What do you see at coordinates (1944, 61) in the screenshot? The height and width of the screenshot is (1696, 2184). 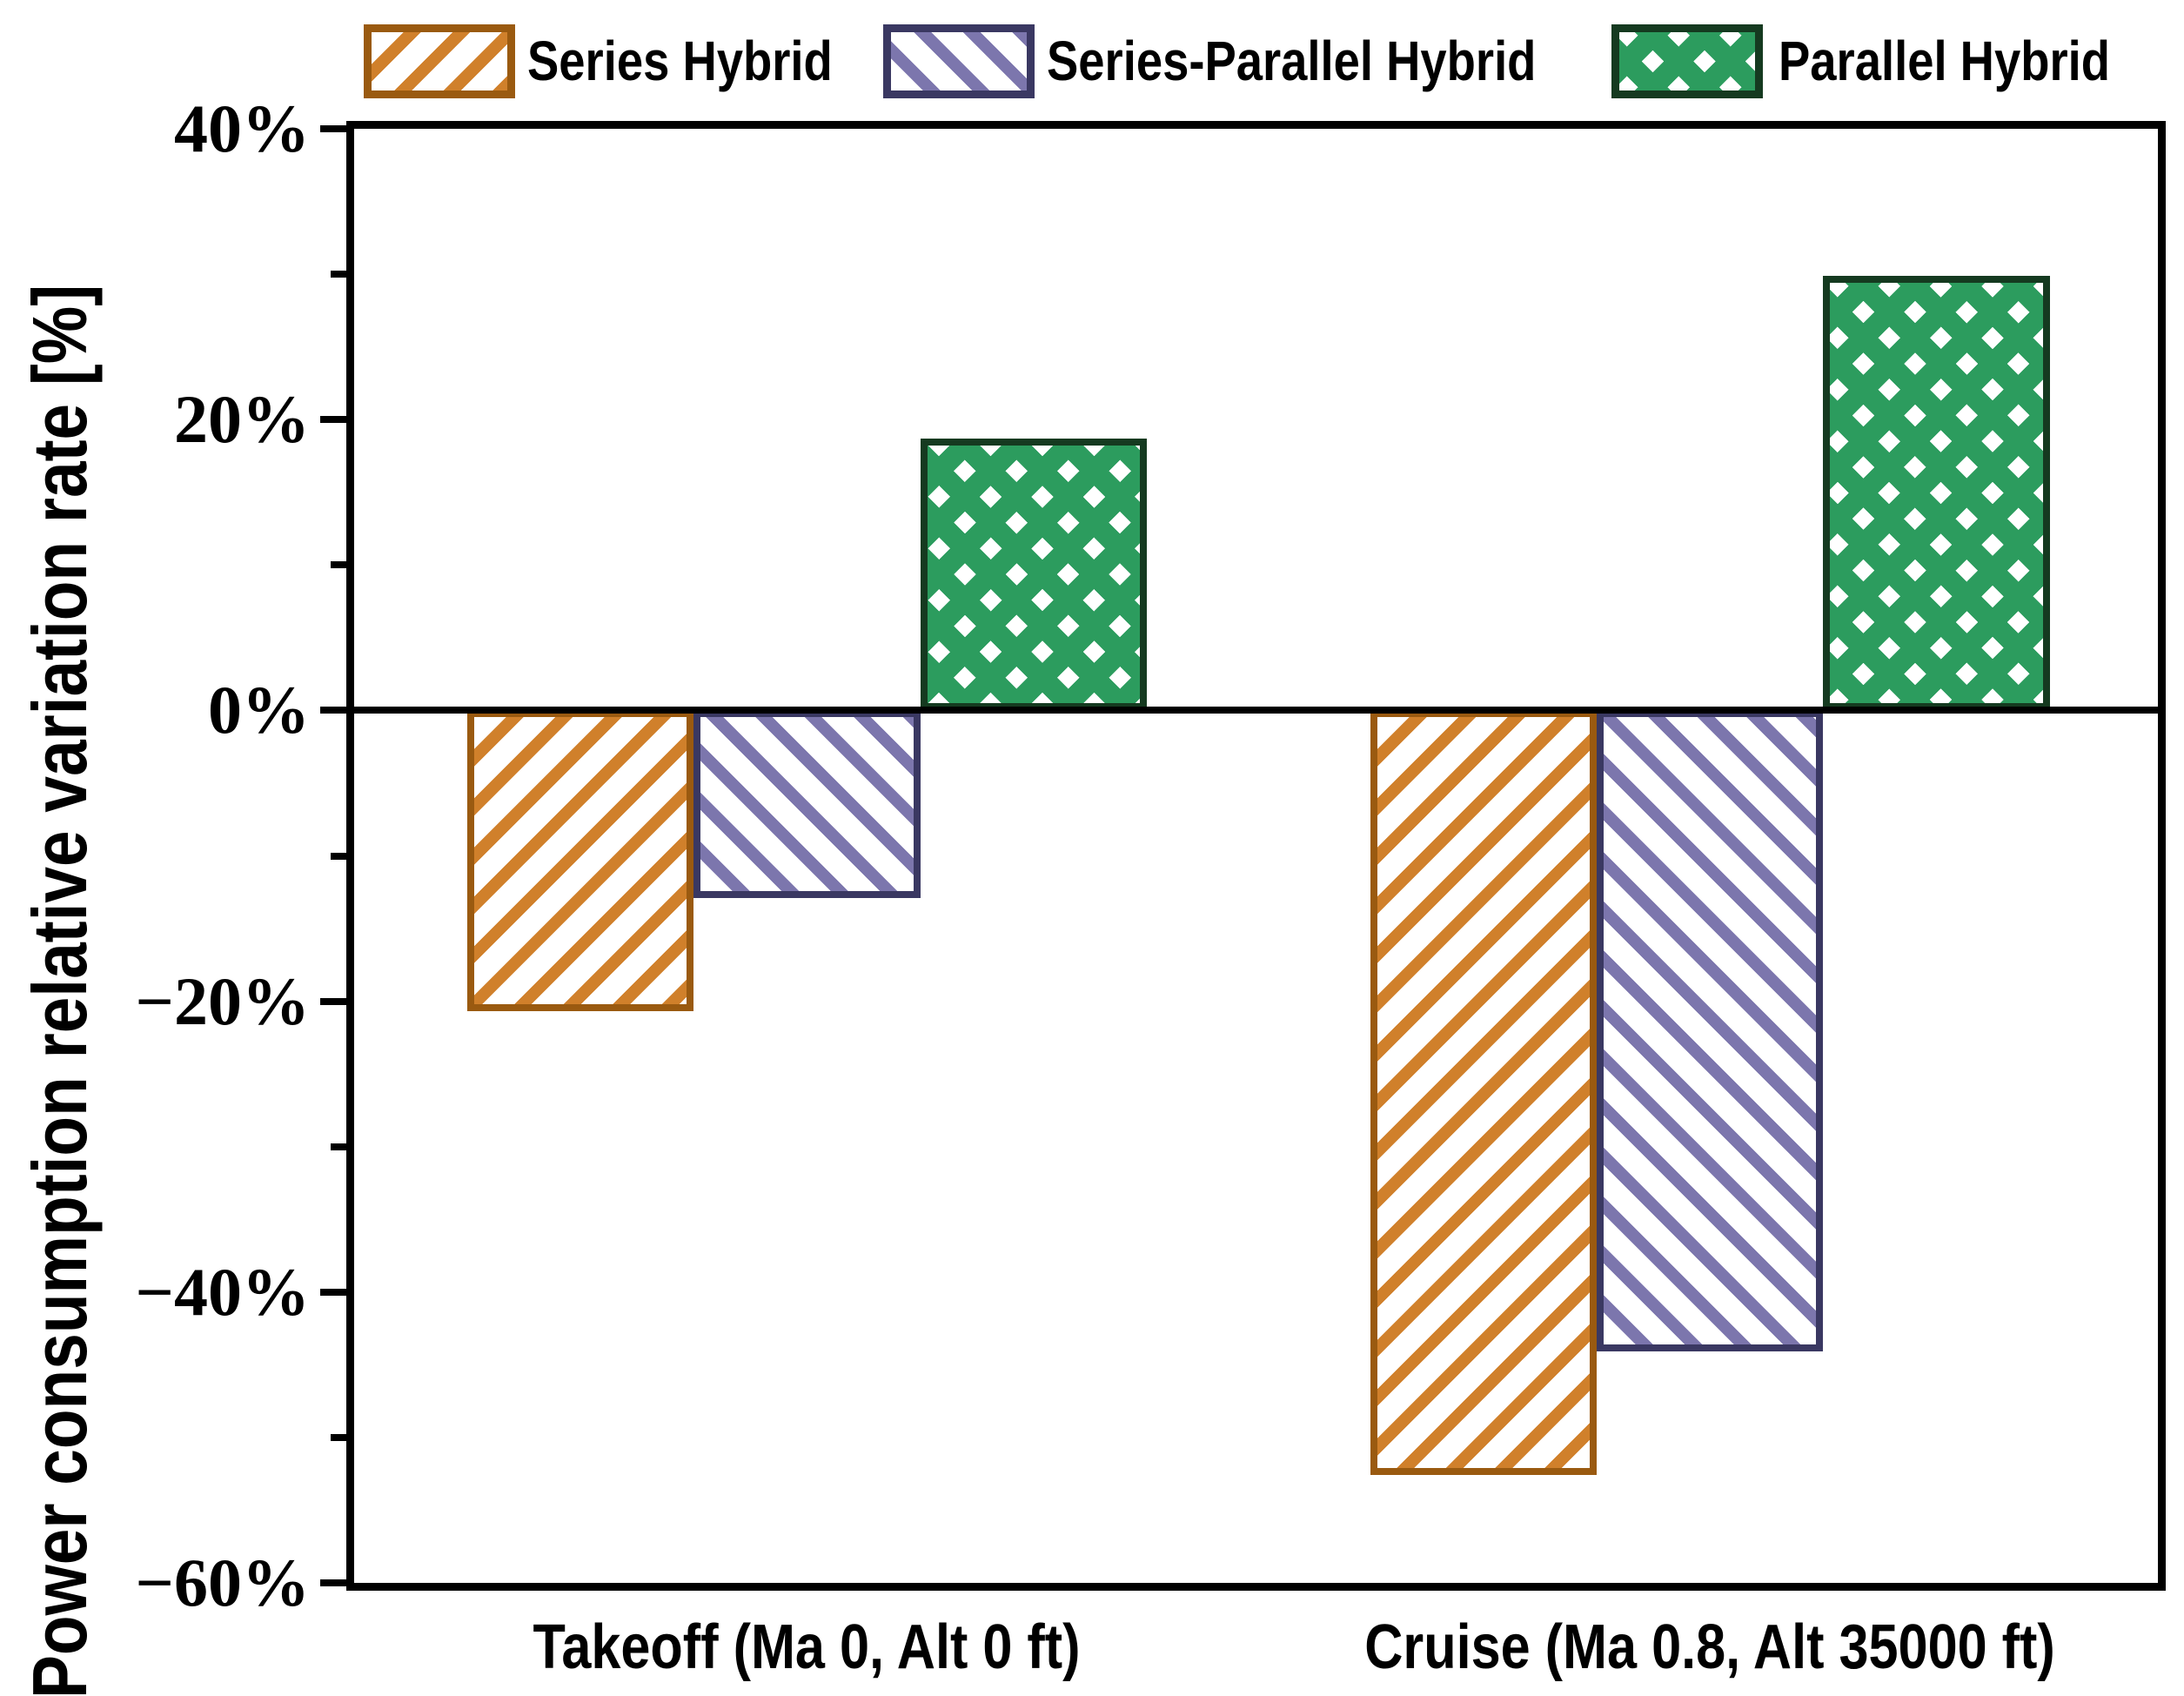 I see `legend-label-parallel-hybrid: Parallel Hybrid` at bounding box center [1944, 61].